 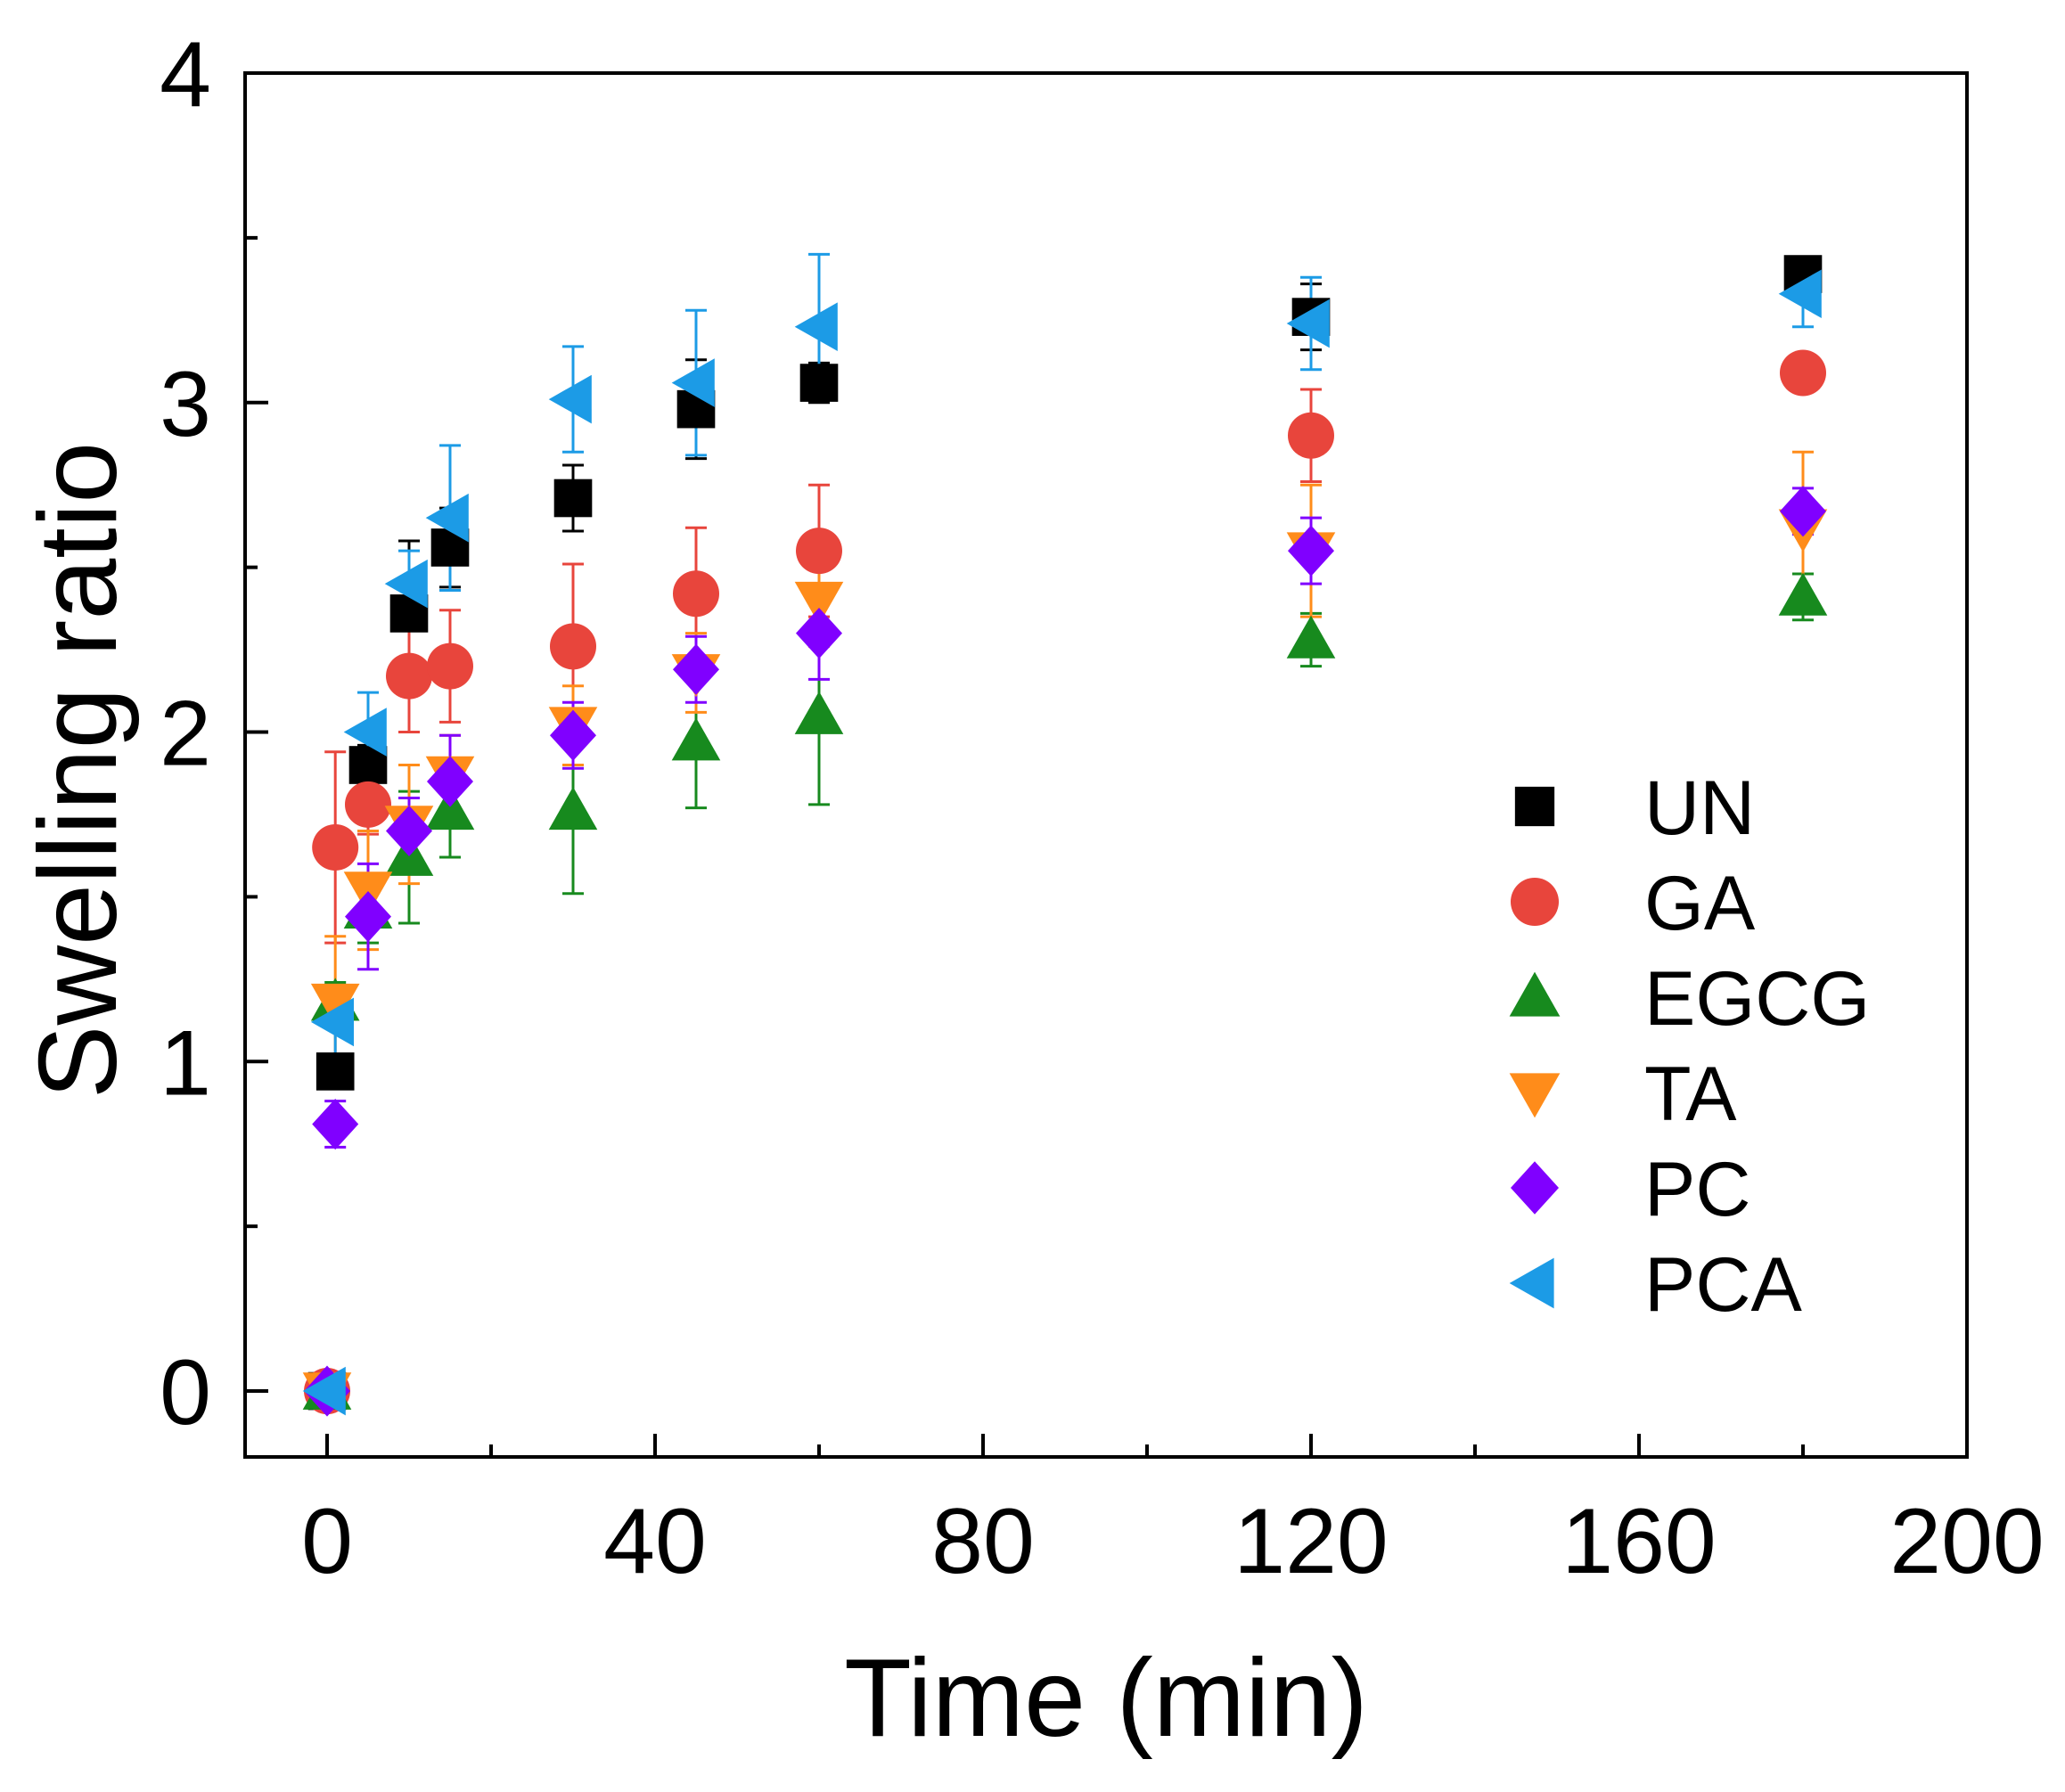 I want to click on x-tick-label: 200, so click(x=1967, y=1541).